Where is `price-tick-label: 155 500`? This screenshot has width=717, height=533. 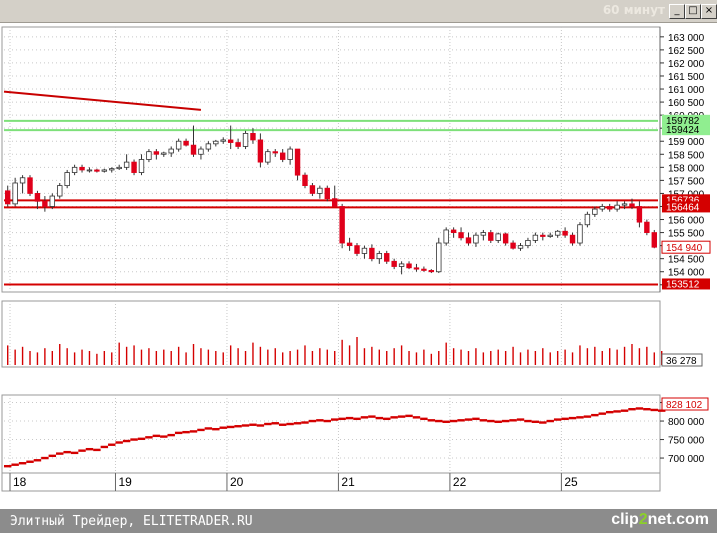 price-tick-label: 155 500 is located at coordinates (686, 234).